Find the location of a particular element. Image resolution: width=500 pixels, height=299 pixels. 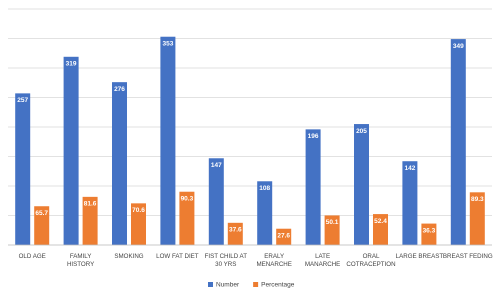

data-label: 353 is located at coordinates (167, 43).